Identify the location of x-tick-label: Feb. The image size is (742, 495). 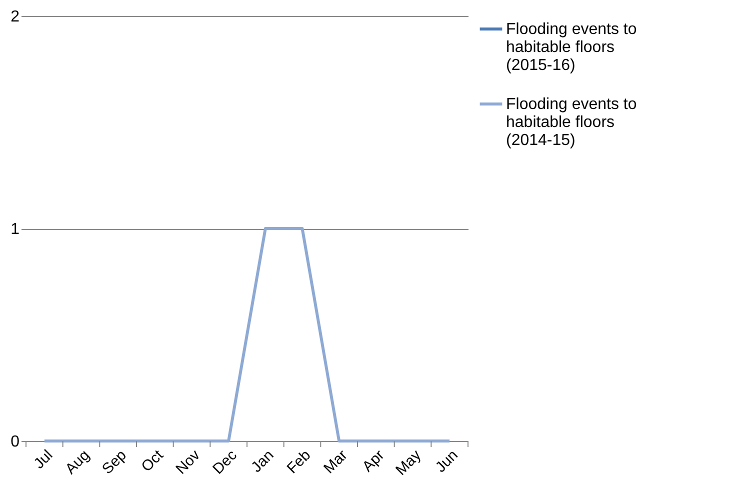
(299, 462).